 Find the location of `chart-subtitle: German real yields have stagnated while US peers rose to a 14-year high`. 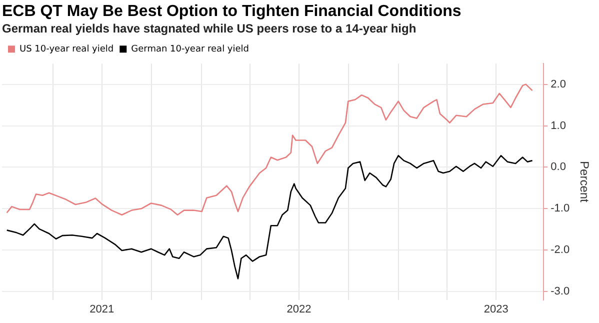

chart-subtitle: German real yields have stagnated while US peers rose to a 14-year high is located at coordinates (209, 29).